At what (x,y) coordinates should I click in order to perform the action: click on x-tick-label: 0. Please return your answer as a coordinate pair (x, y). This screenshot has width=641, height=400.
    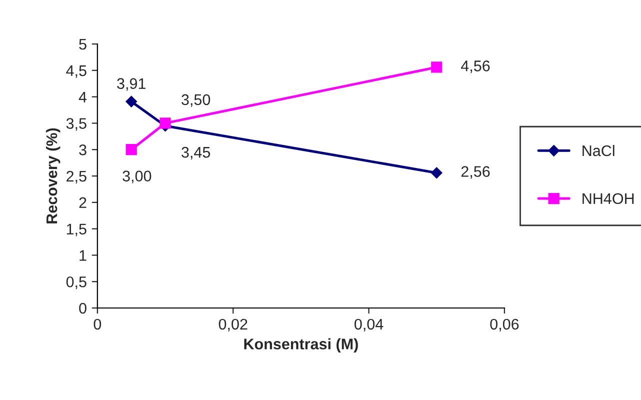
    Looking at the image, I should click on (98, 324).